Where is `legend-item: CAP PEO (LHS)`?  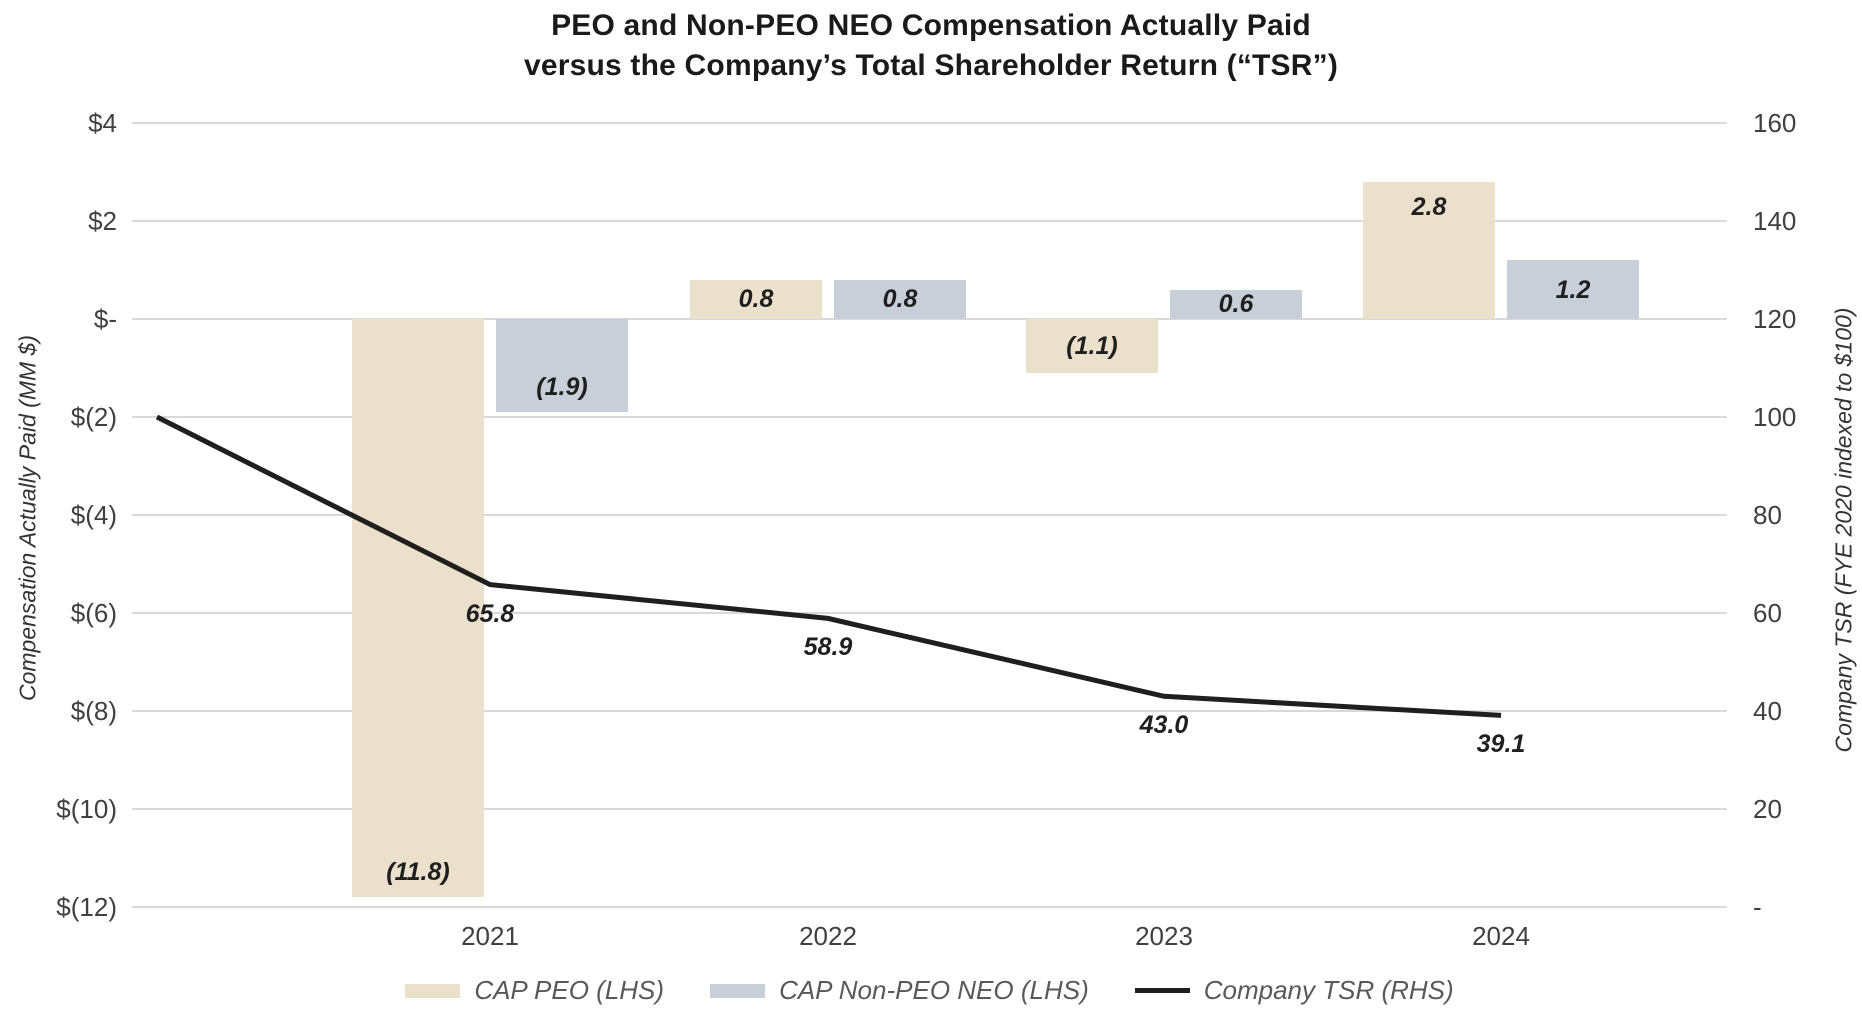
legend-item: CAP PEO (LHS) is located at coordinates (534, 990).